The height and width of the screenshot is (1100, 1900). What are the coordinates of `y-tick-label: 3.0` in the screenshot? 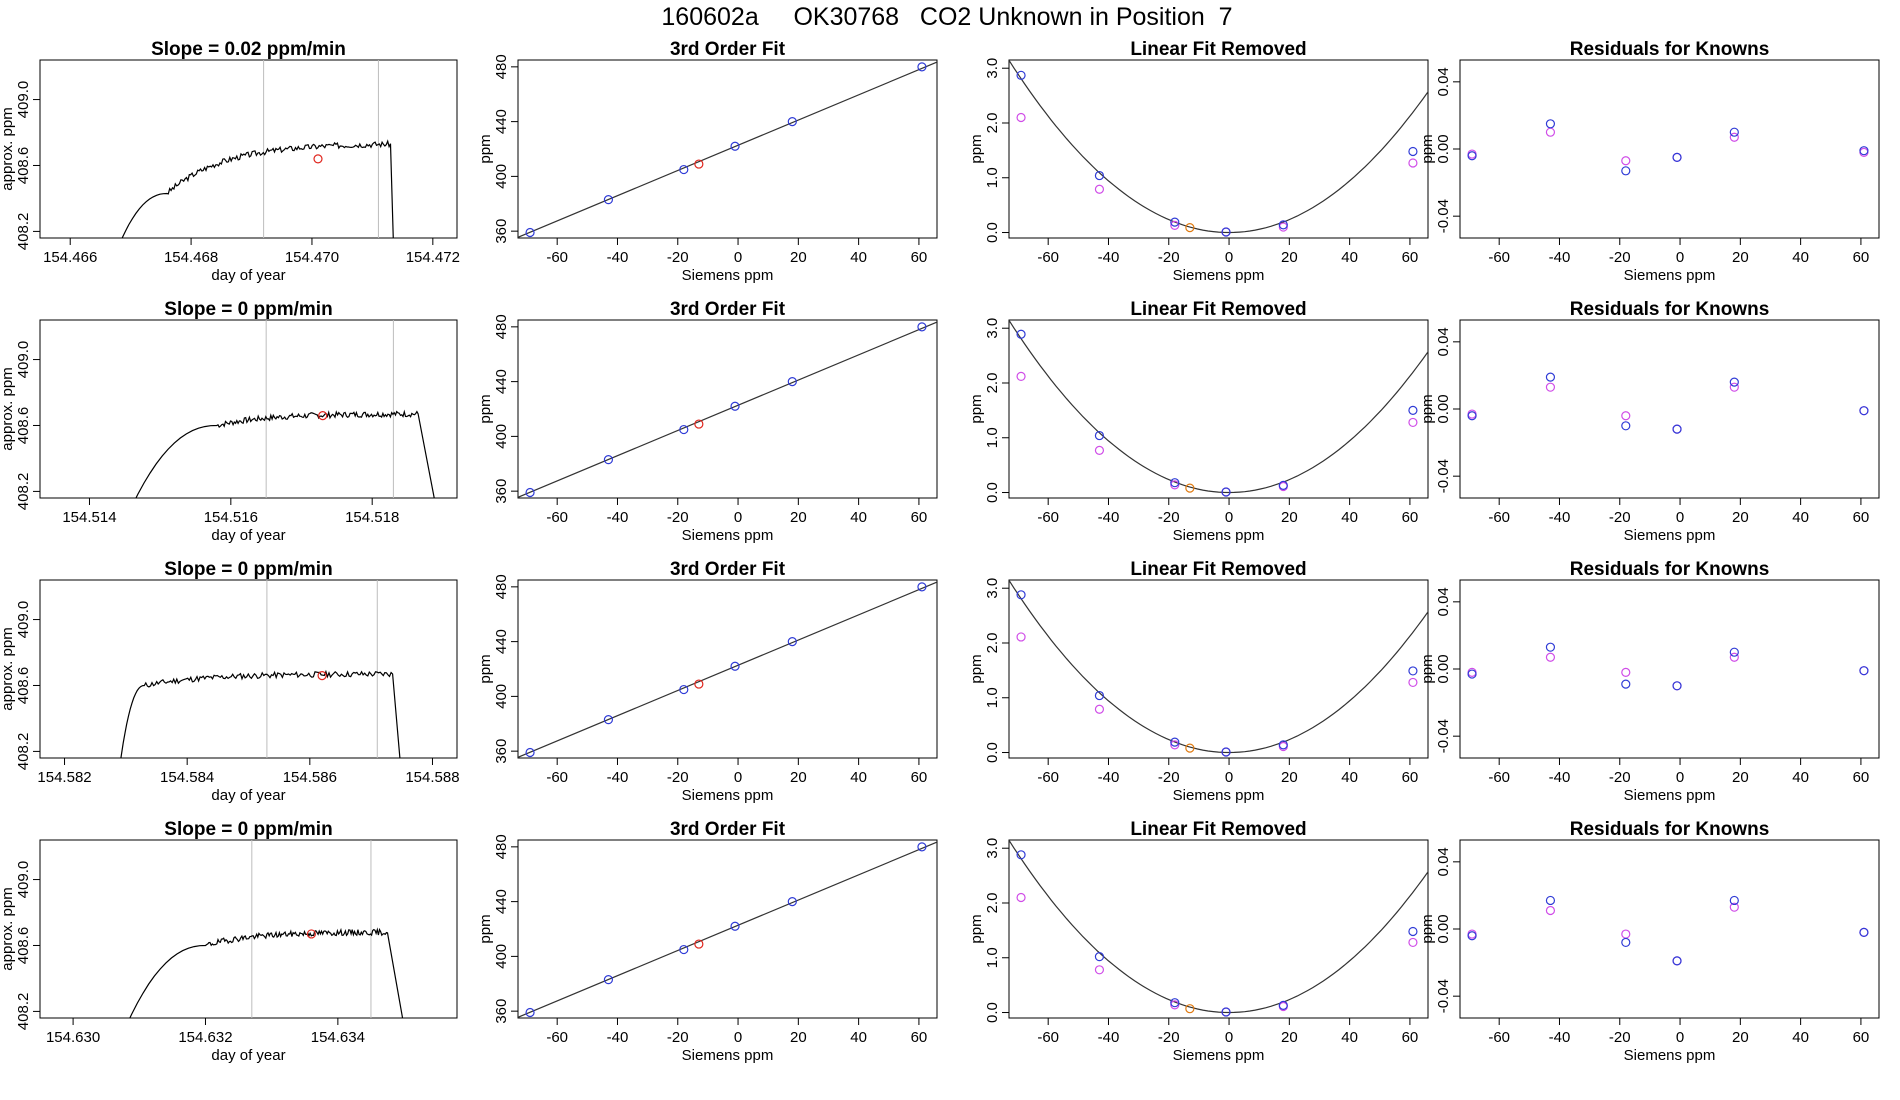 It's located at (992, 68).